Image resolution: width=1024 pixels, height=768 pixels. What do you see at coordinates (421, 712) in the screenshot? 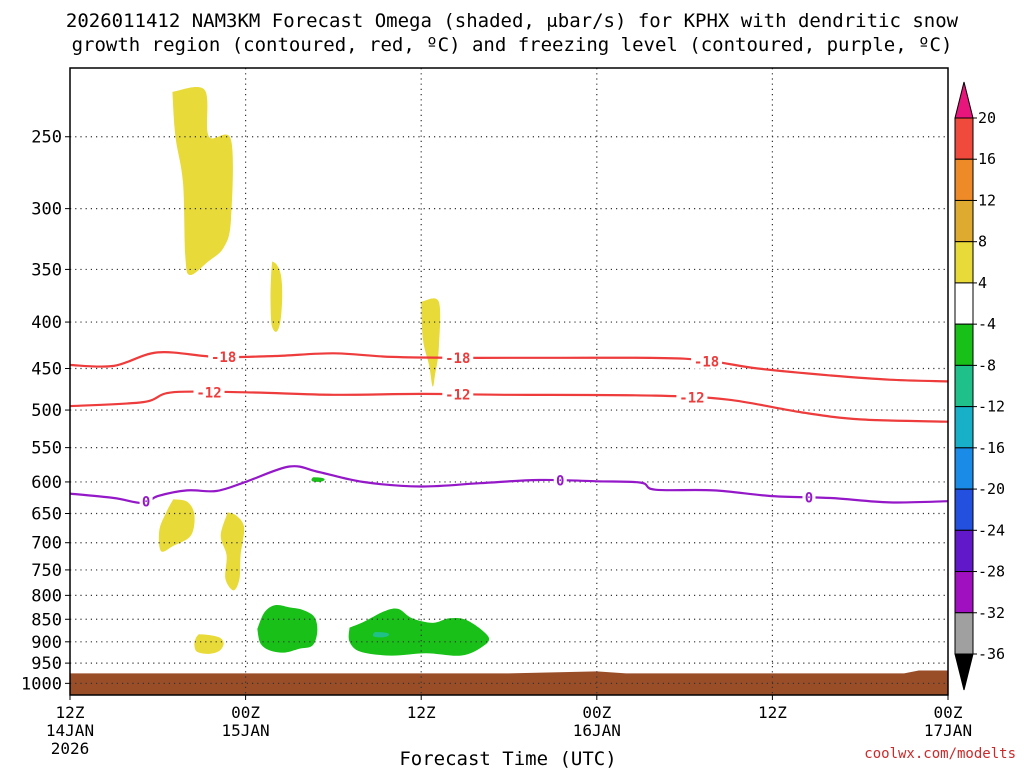
I see `x-tick-label-24-0: 12Z` at bounding box center [421, 712].